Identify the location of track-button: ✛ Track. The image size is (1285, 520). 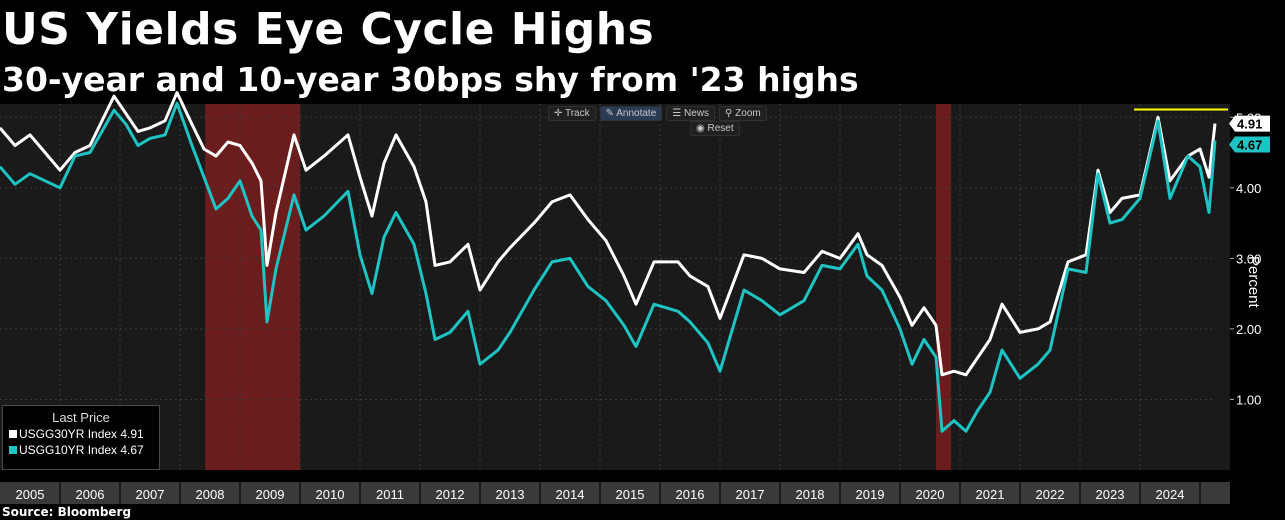
(572, 113).